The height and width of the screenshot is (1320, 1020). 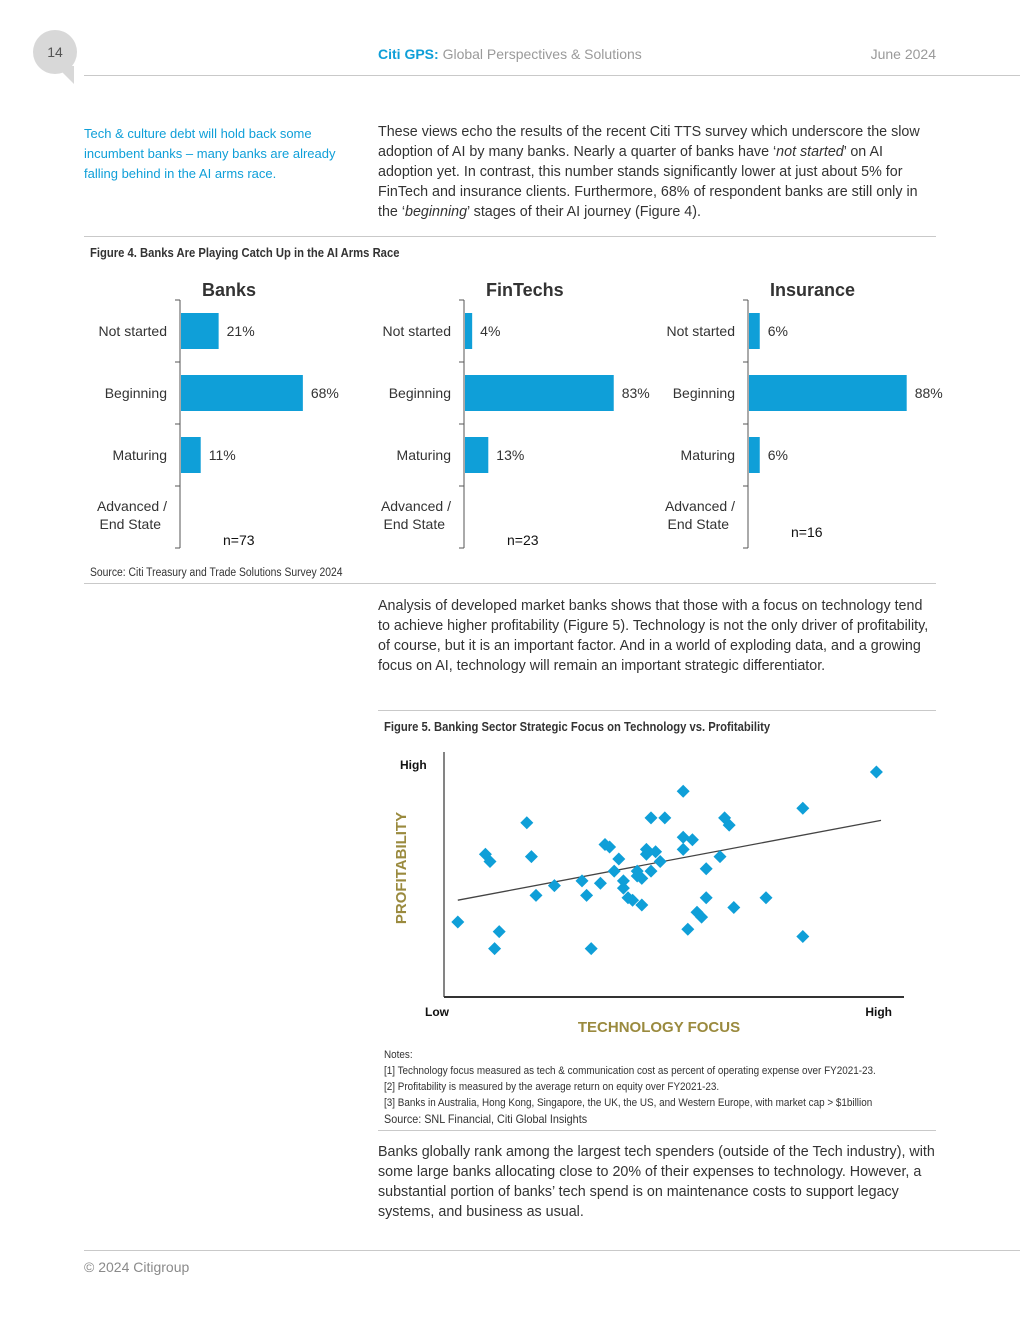 I want to click on trendline, so click(x=669, y=860).